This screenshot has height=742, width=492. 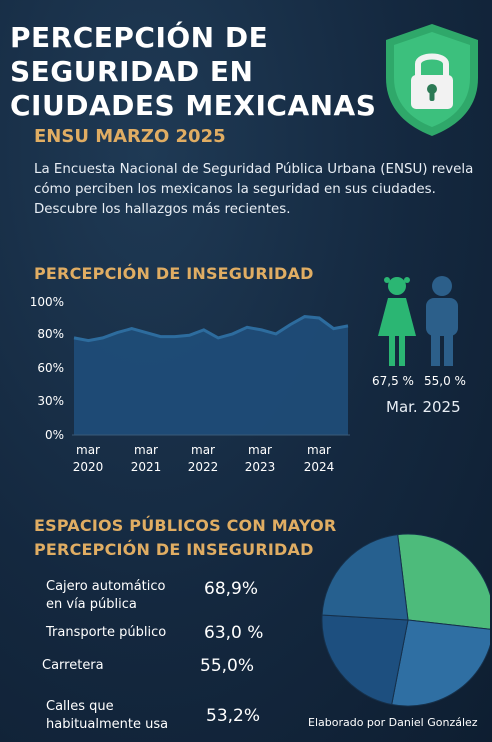 What do you see at coordinates (203, 467) in the screenshot?
I see `x-tick-label: 2022` at bounding box center [203, 467].